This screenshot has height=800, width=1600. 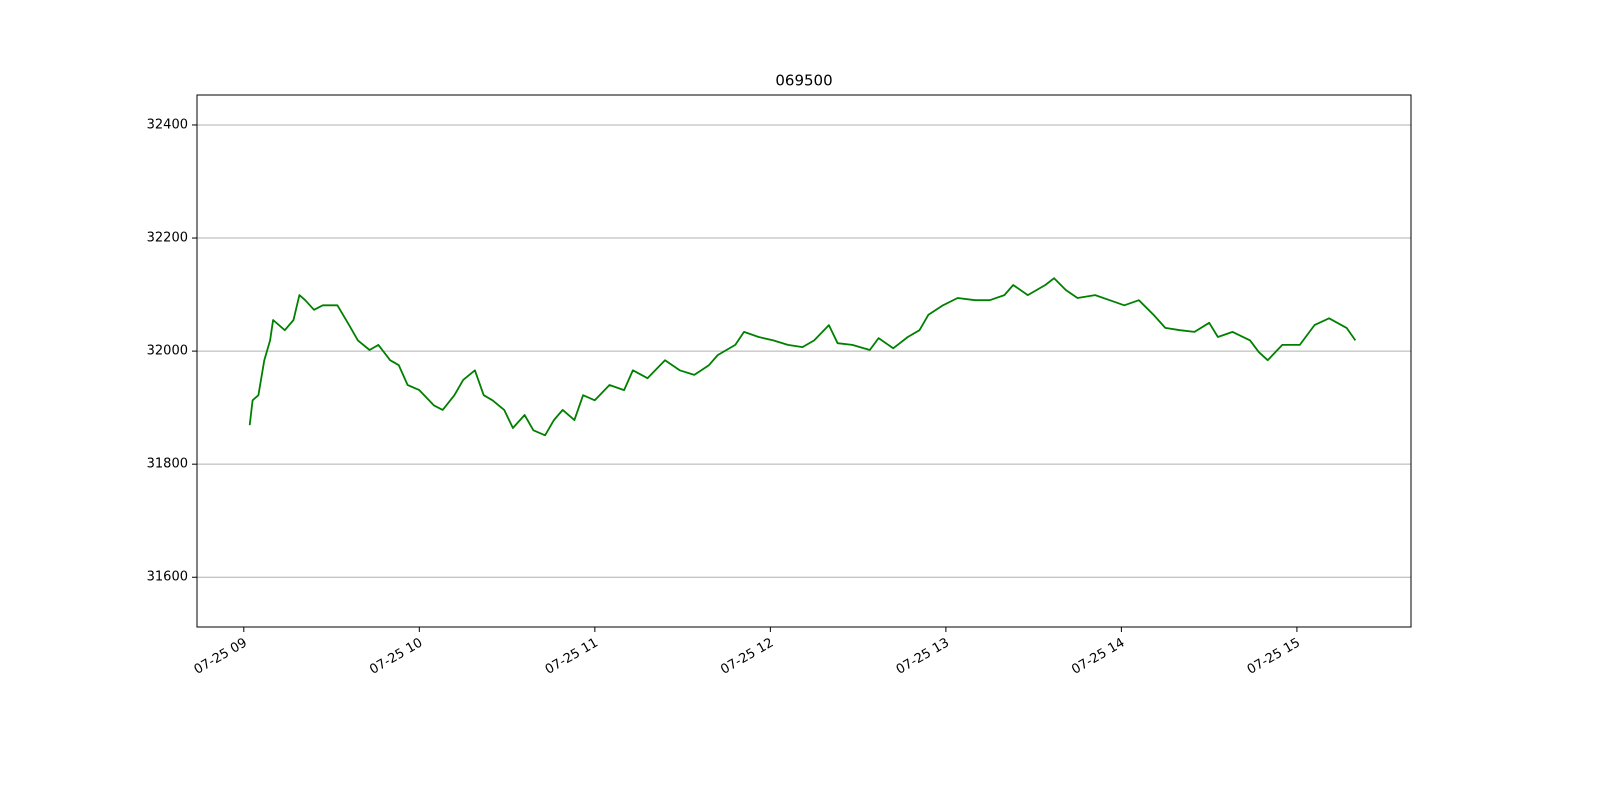 I want to click on y-tick-label: 31600, so click(x=167, y=577).